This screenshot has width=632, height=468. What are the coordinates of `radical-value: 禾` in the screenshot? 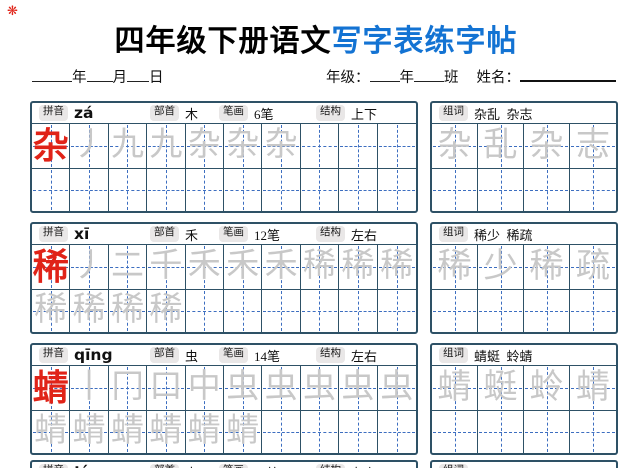 It's located at (192, 235).